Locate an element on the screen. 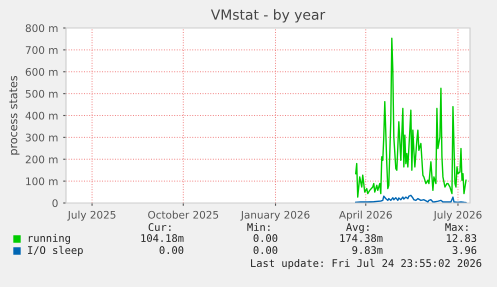 The height and width of the screenshot is (287, 497). chart-title: VMstat - by year is located at coordinates (268, 16).